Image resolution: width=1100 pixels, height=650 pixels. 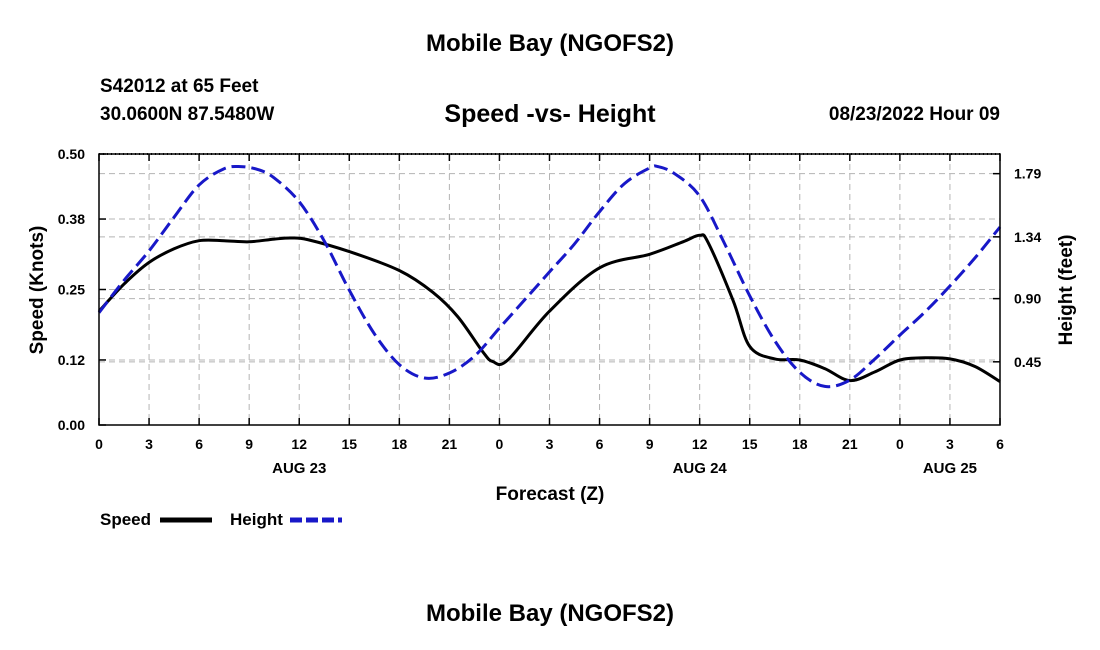 I want to click on legend-speed-label: Speed, so click(x=125, y=519).